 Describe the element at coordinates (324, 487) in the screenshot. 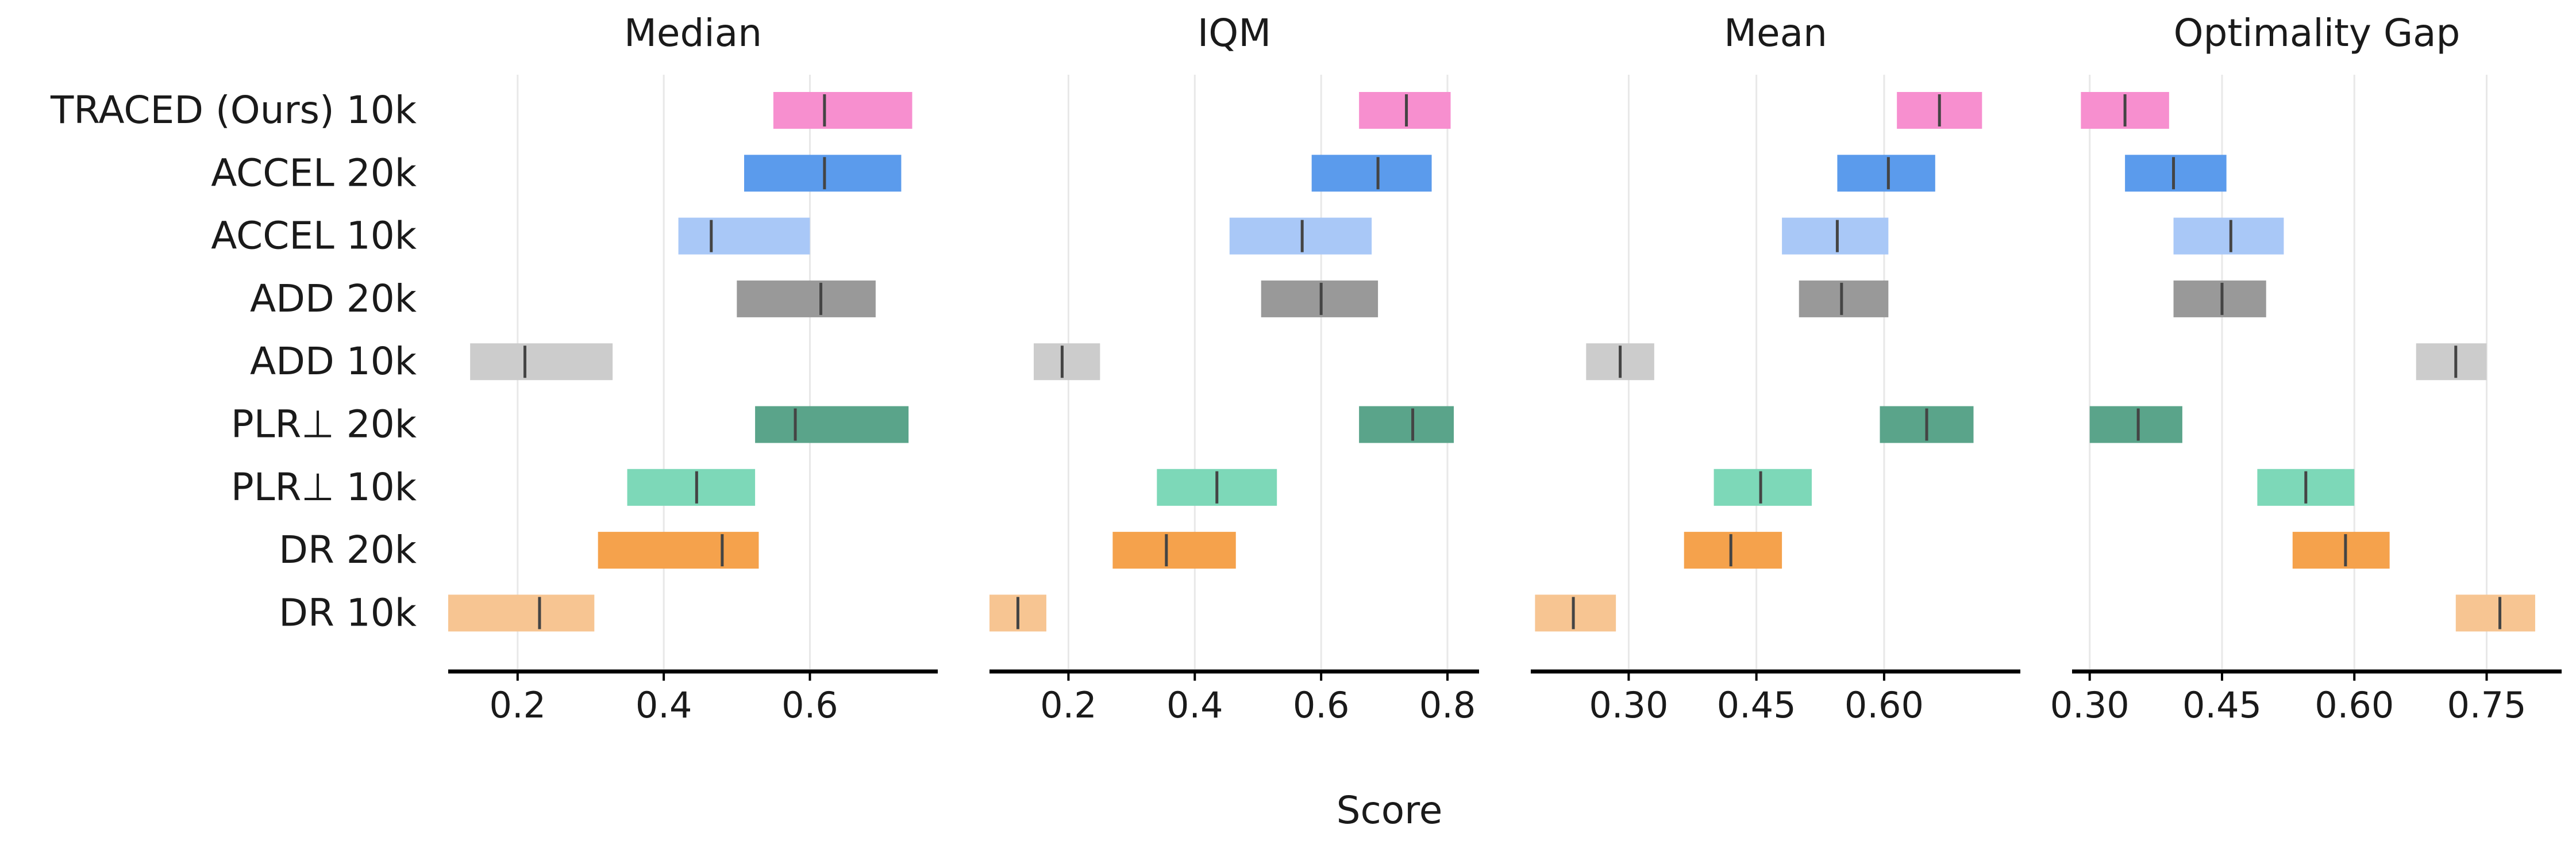

I see `method-label: PLR⊥ 10k` at that location.